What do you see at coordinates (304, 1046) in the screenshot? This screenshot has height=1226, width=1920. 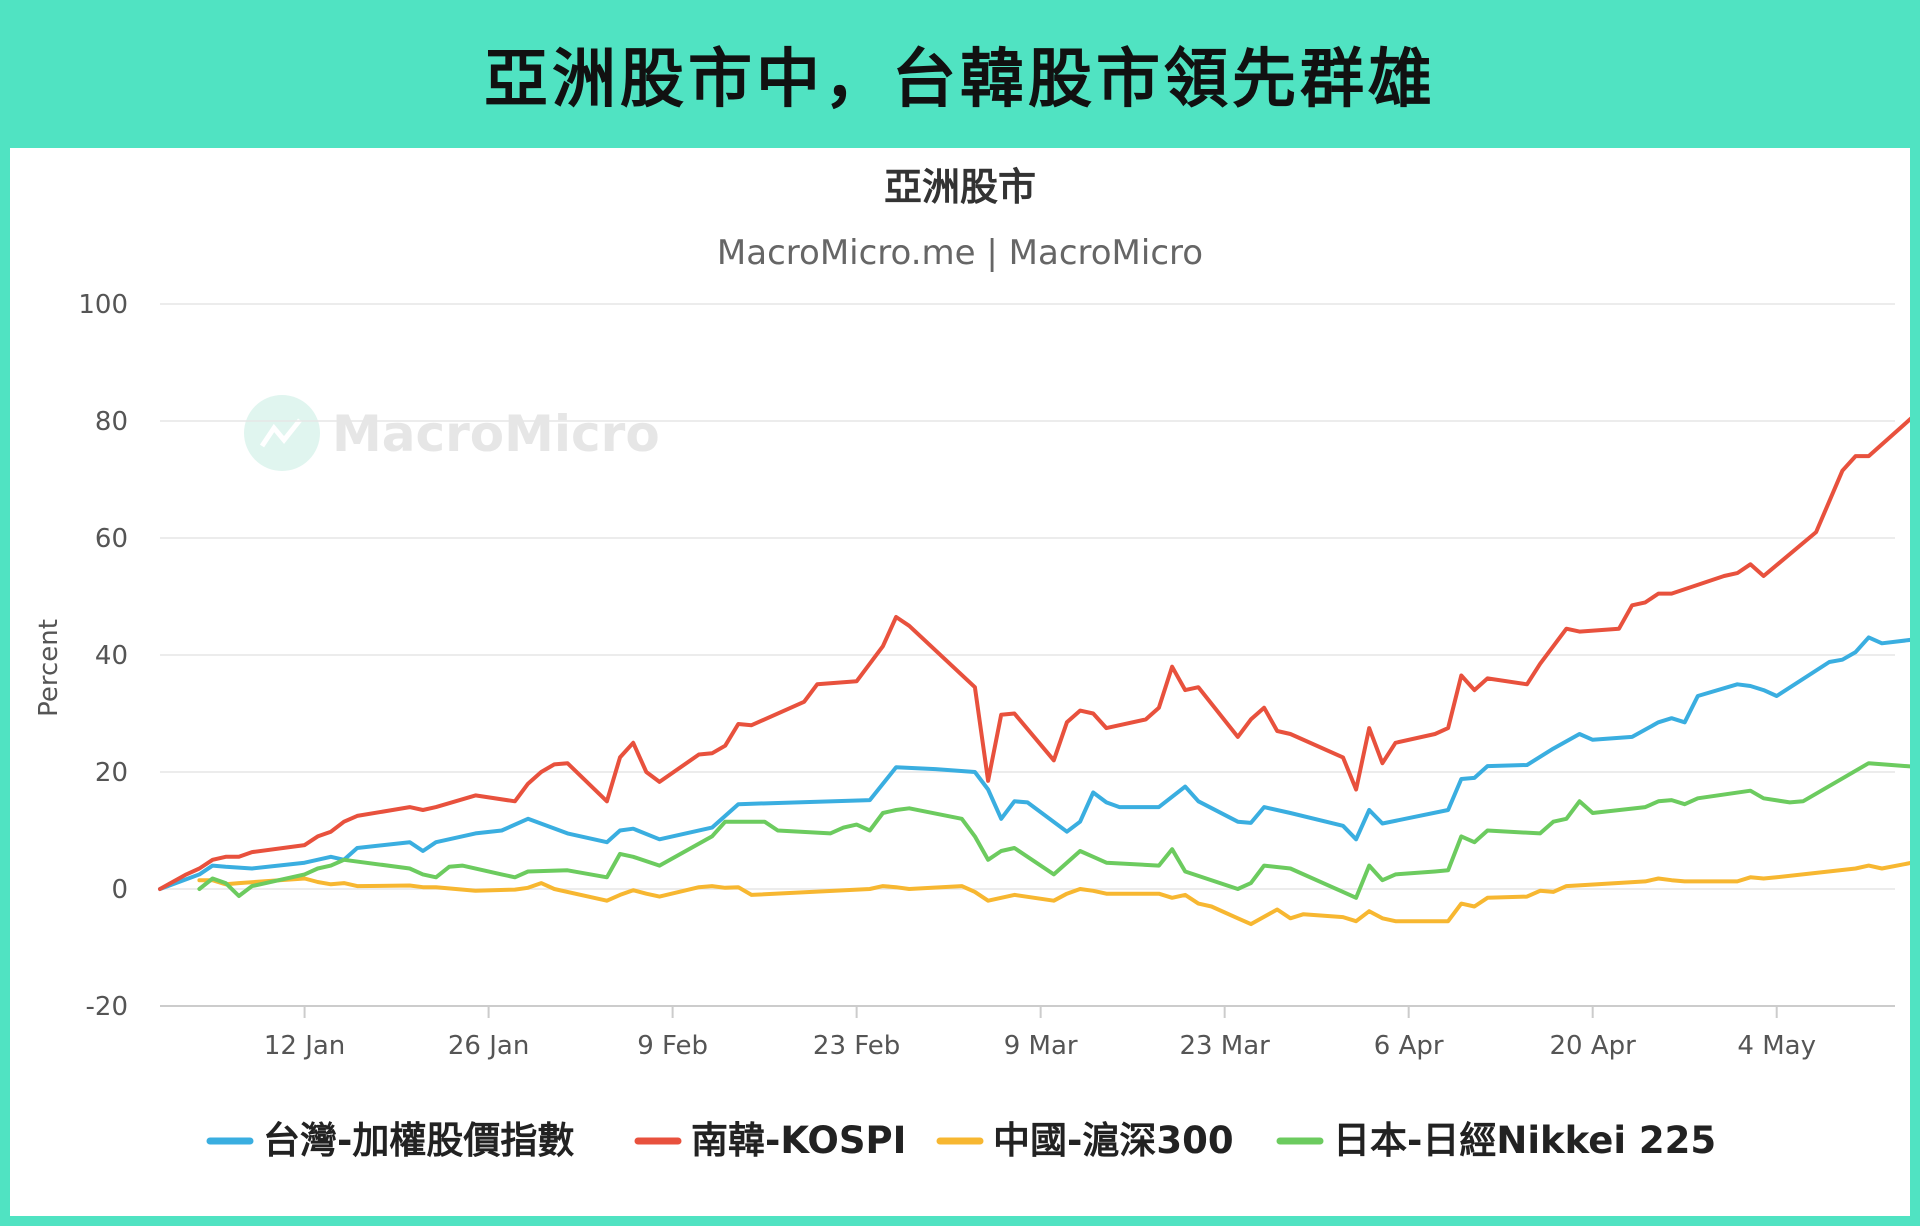 I see `x-tick-label: 12 Jan` at bounding box center [304, 1046].